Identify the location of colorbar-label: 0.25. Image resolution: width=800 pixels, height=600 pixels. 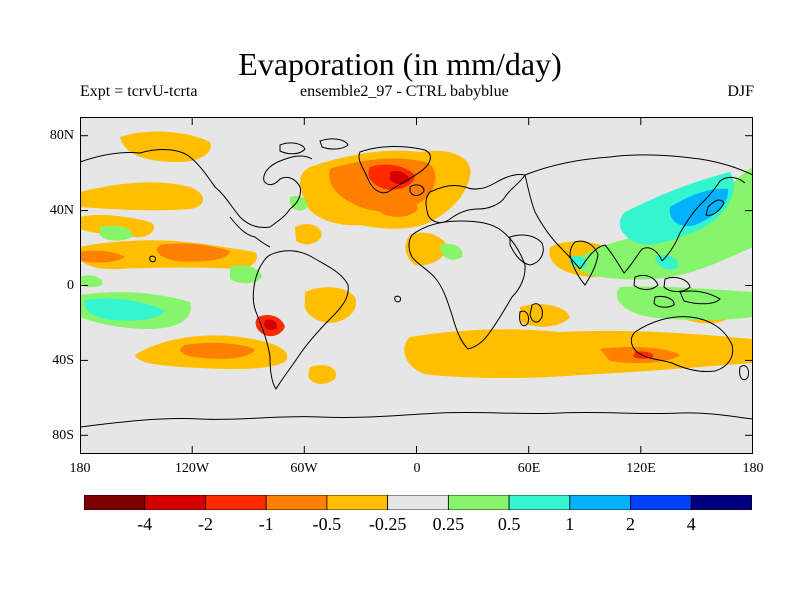
(448, 524).